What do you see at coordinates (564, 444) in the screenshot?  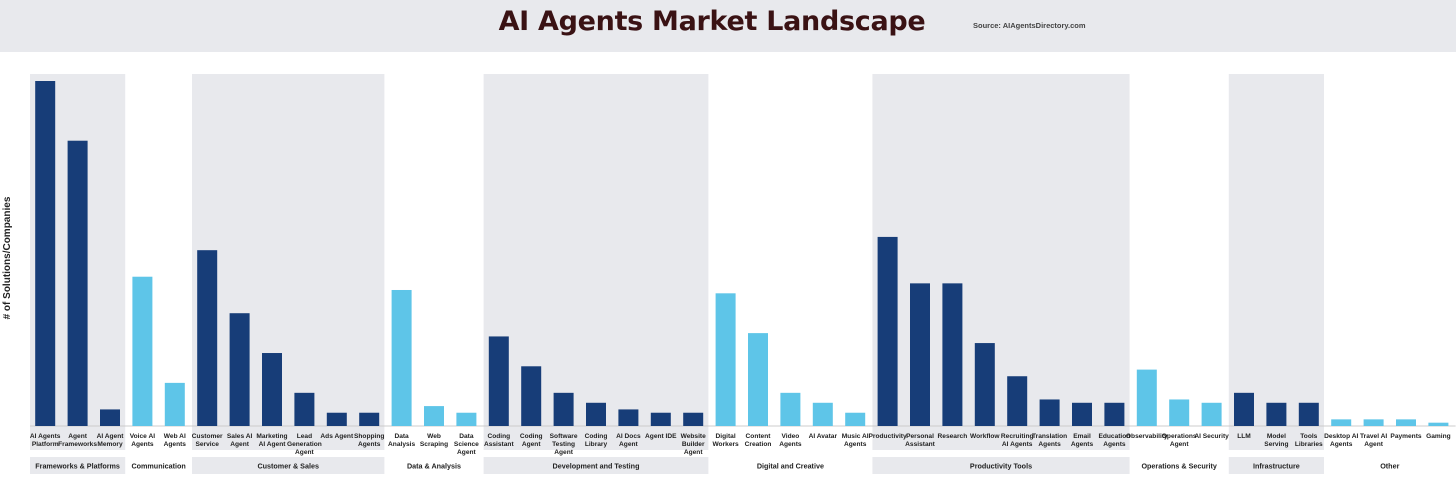 I see `tick-label-4-2: Software Testing Agent` at bounding box center [564, 444].